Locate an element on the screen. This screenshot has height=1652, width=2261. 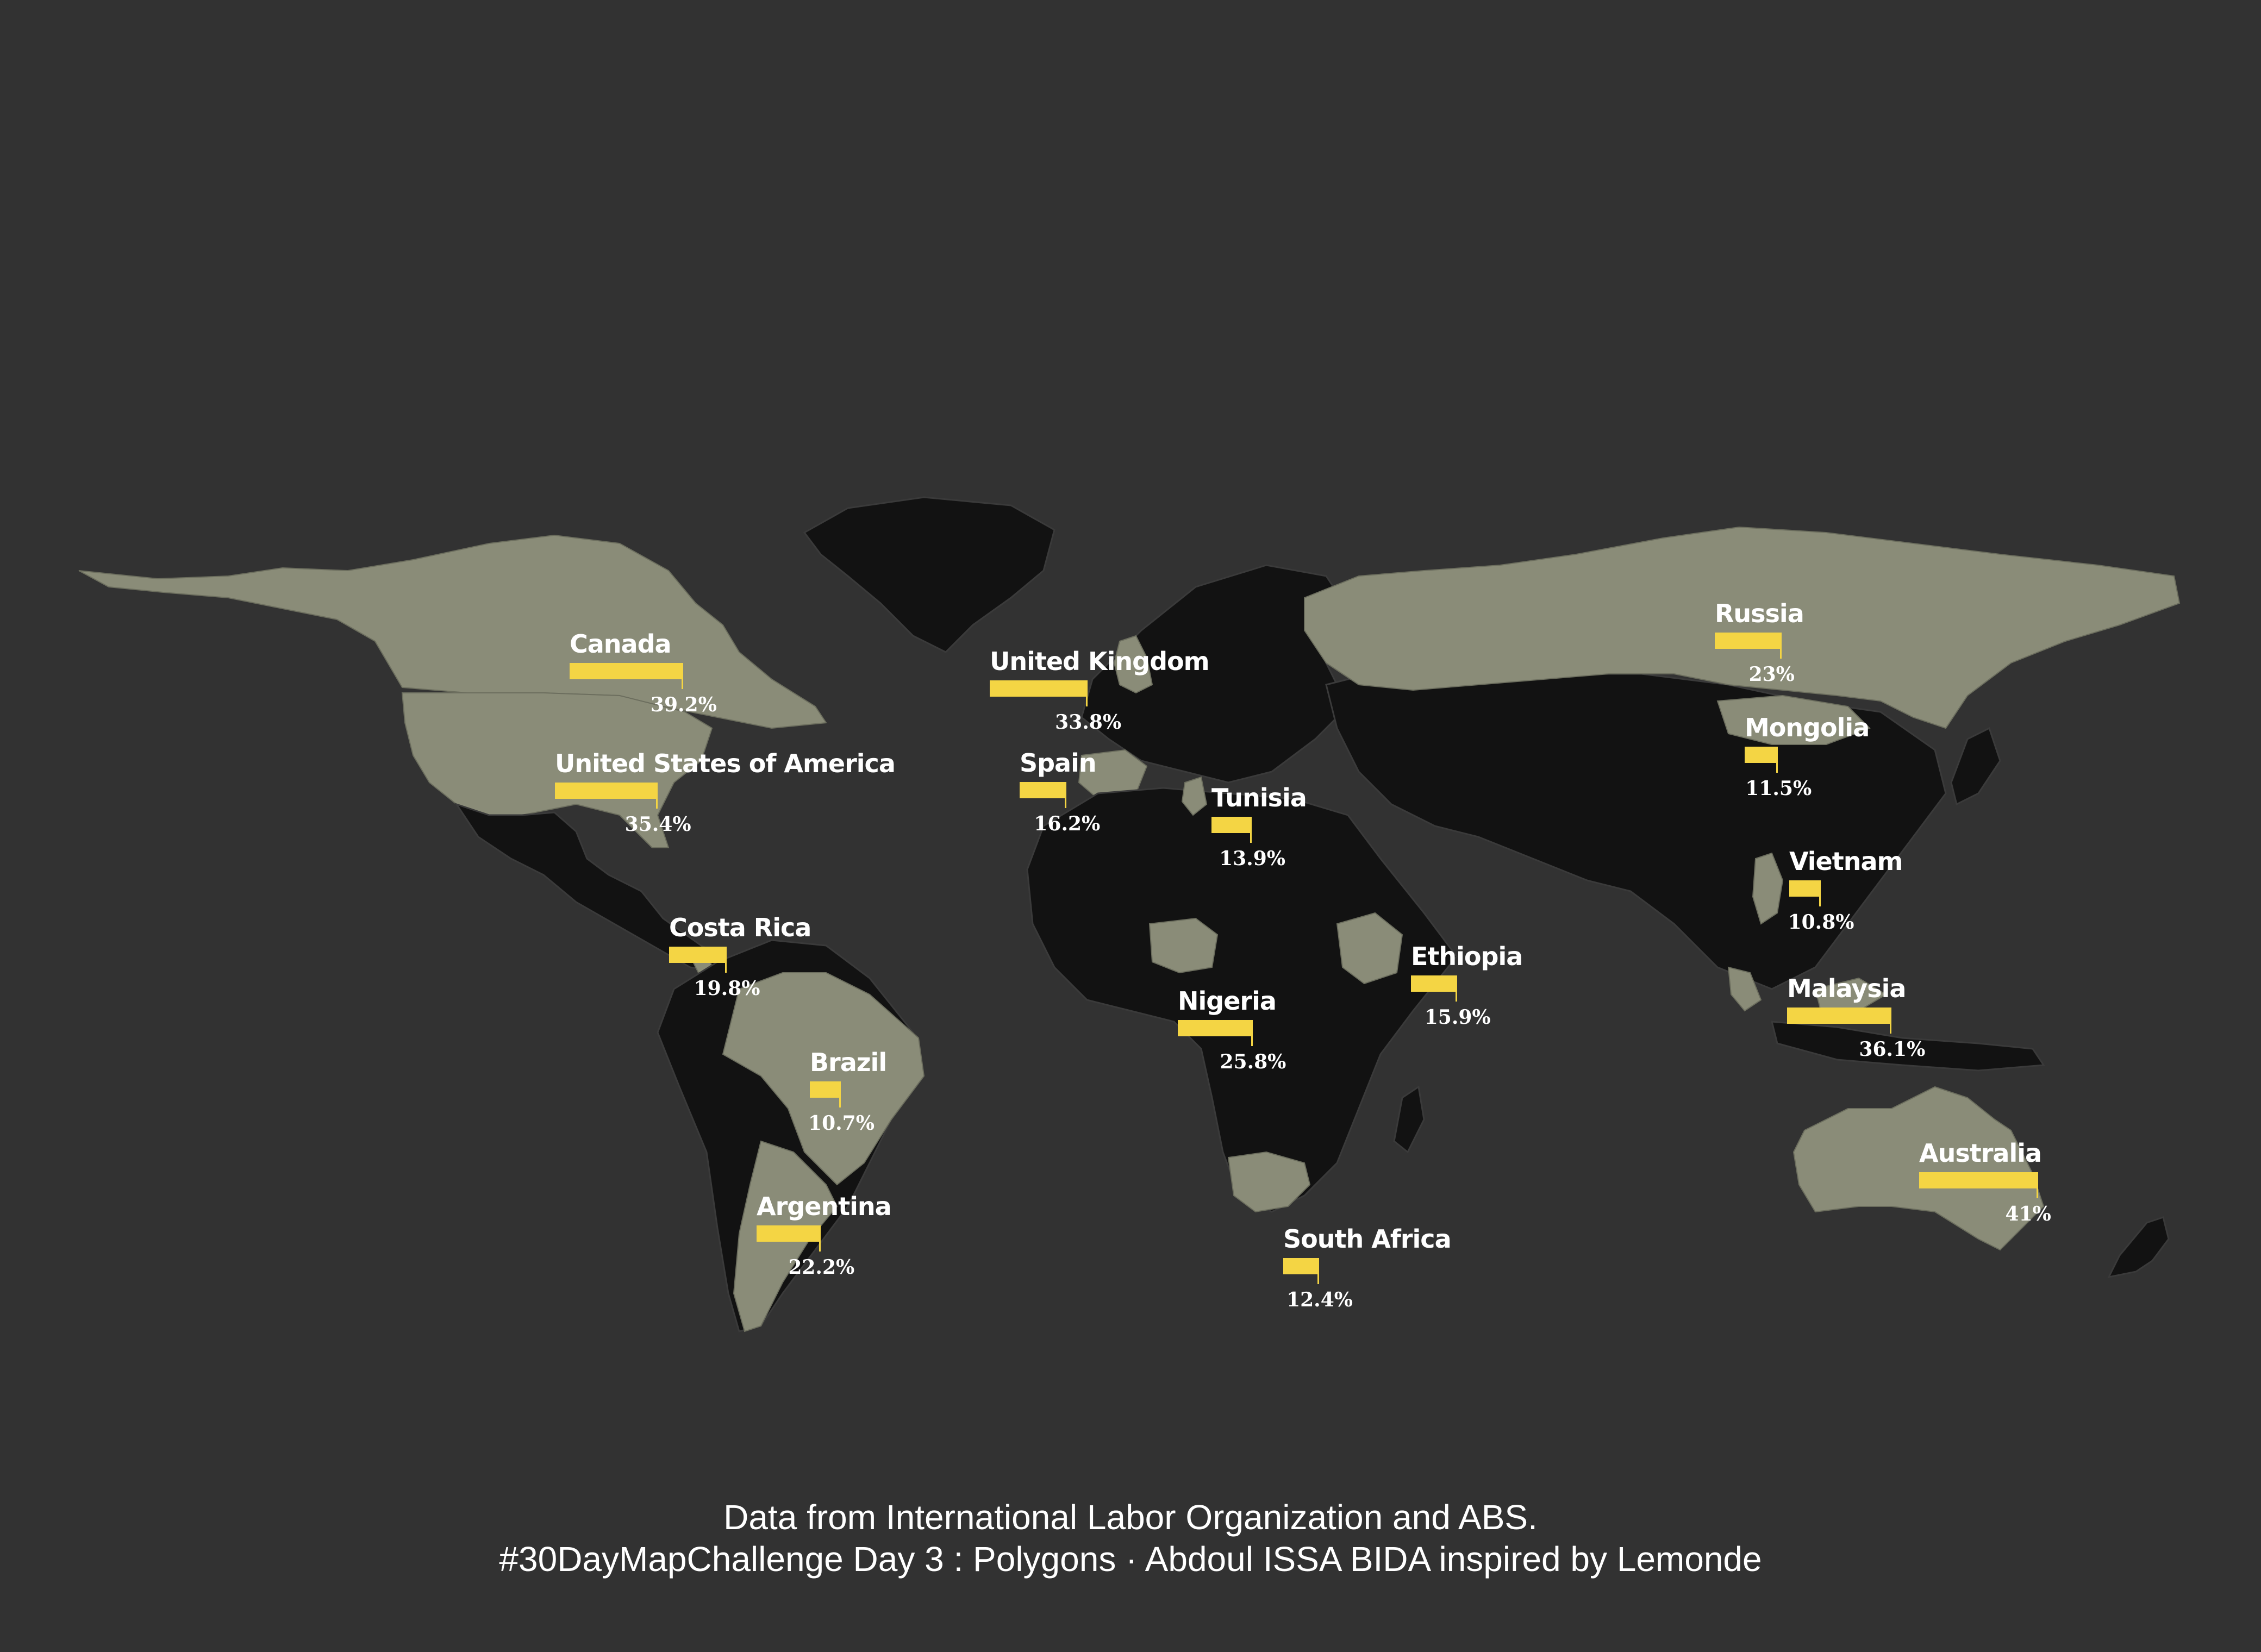
value-label-russia: 23% is located at coordinates (1772, 674).